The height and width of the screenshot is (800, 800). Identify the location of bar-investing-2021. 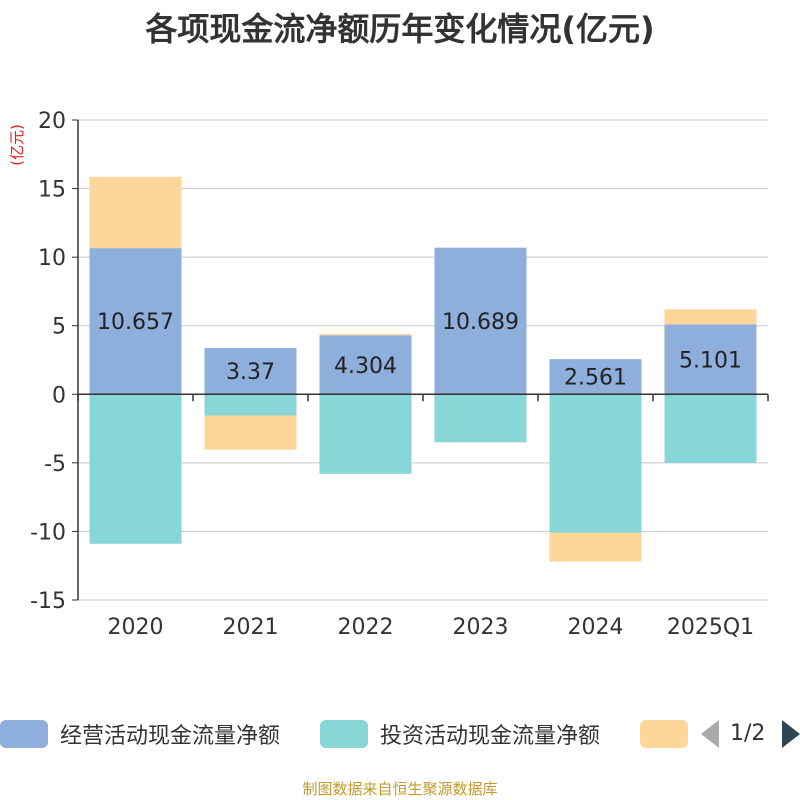
(250, 405).